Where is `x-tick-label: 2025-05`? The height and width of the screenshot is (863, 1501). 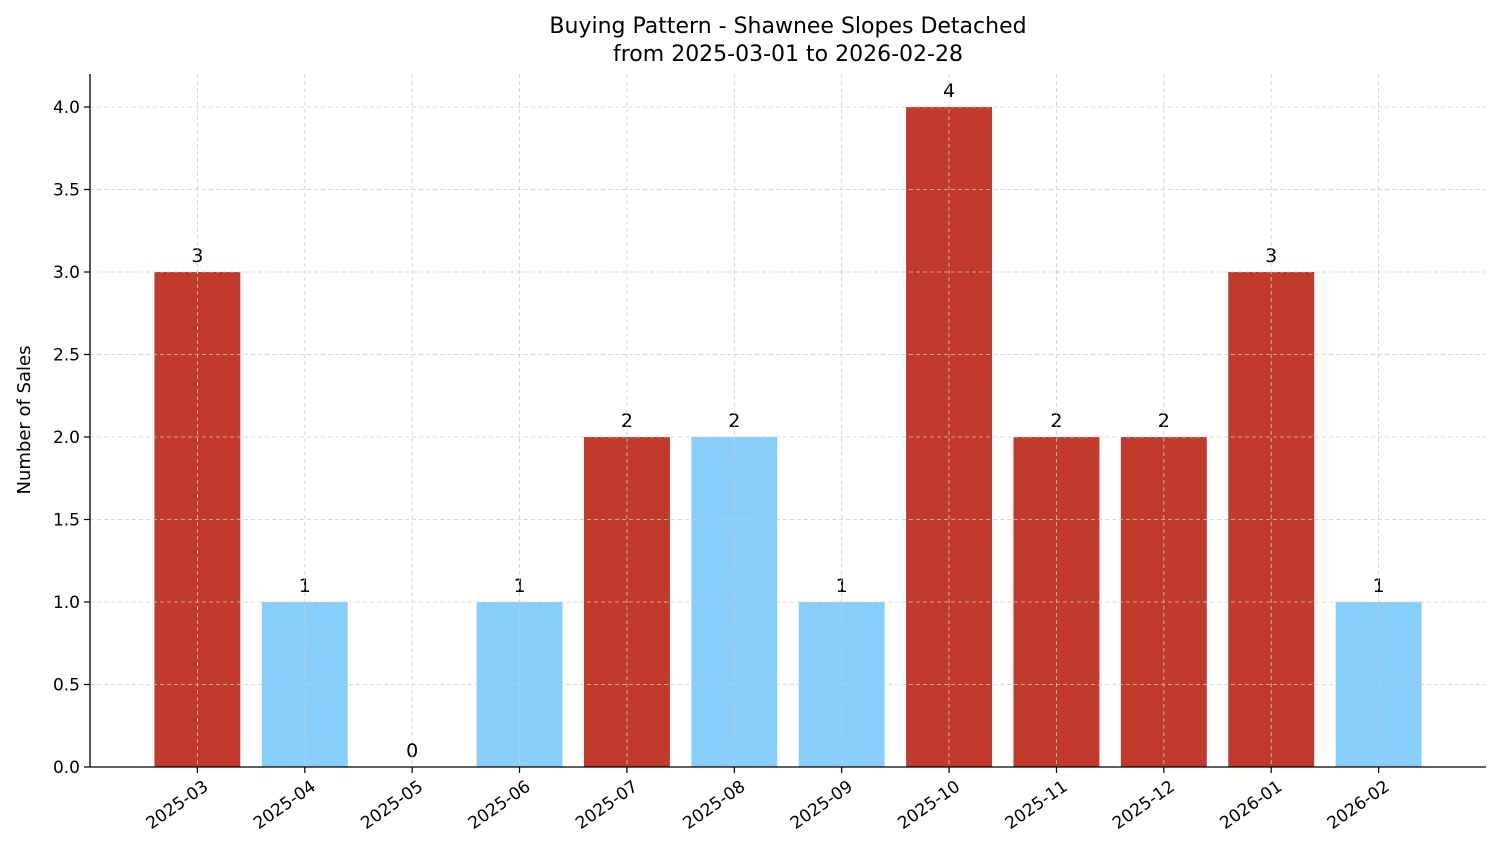
x-tick-label: 2025-05 is located at coordinates (392, 805).